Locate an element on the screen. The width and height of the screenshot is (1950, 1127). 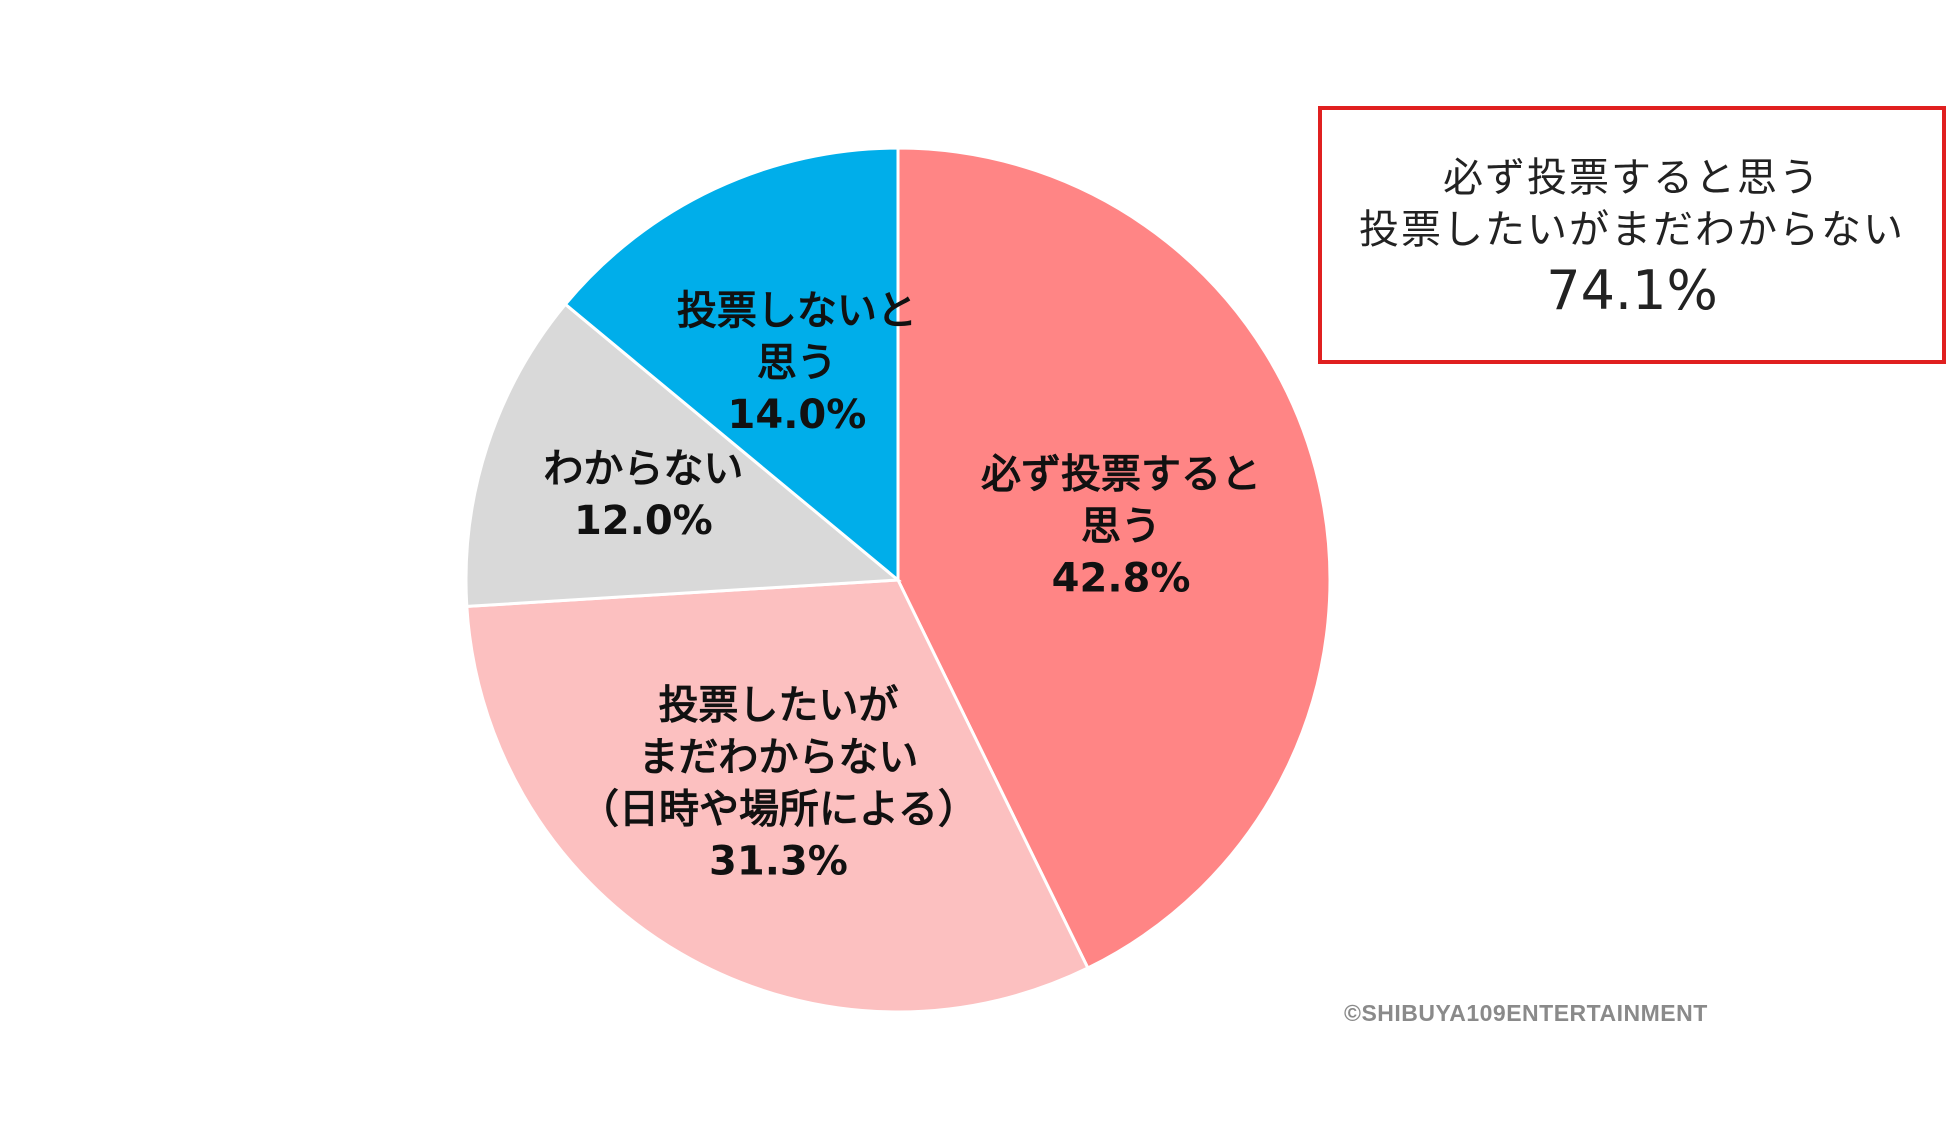
slice-value-label: 12.0% is located at coordinates (643, 521).